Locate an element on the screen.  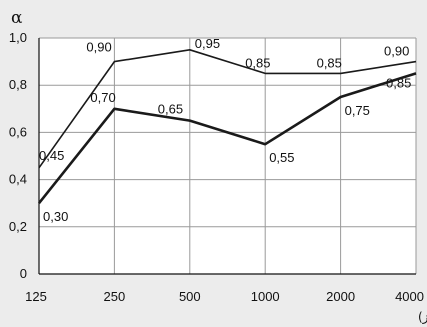
y-tick-label: 1,0 is located at coordinates (18, 37).